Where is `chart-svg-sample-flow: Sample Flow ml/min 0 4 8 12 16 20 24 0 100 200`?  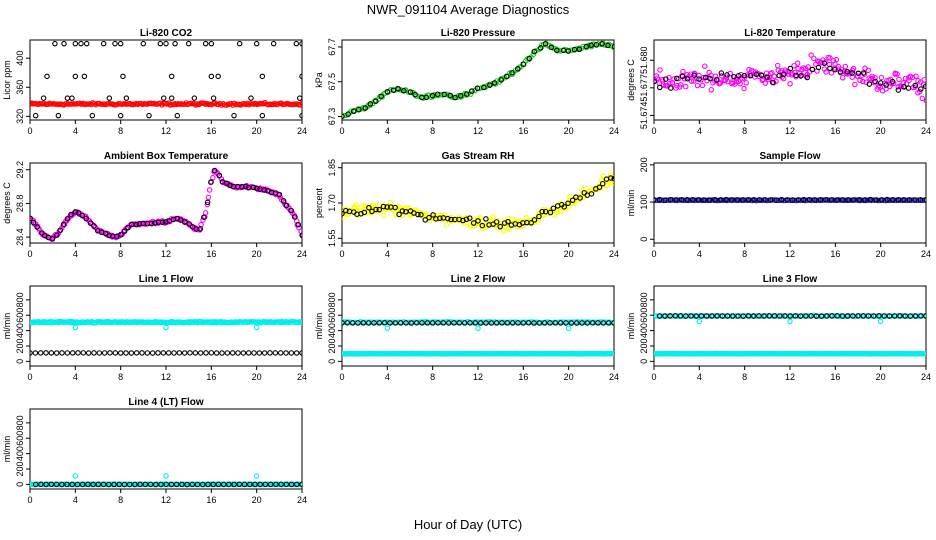 chart-svg-sample-flow: Sample Flow ml/min 0 4 8 12 16 20 24 0 100 200 is located at coordinates (778, 205).